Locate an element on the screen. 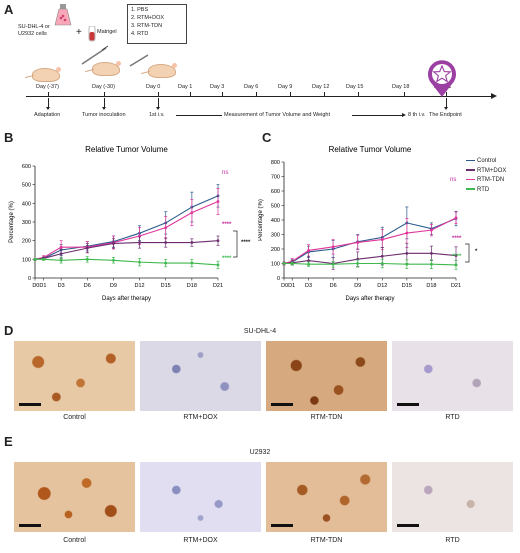 The image size is (520, 553). annotation-rtd-sig: **** is located at coordinates (227, 259).